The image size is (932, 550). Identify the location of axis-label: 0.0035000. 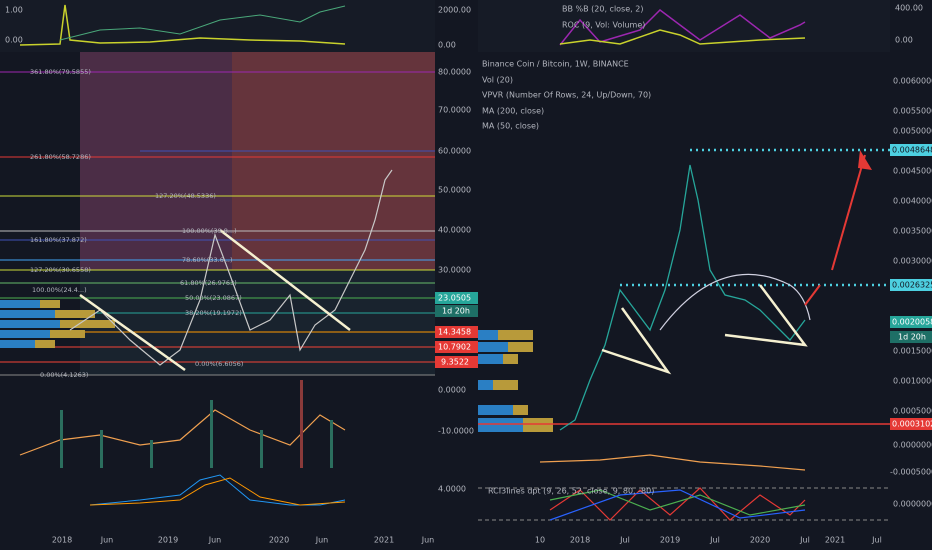
(912, 231).